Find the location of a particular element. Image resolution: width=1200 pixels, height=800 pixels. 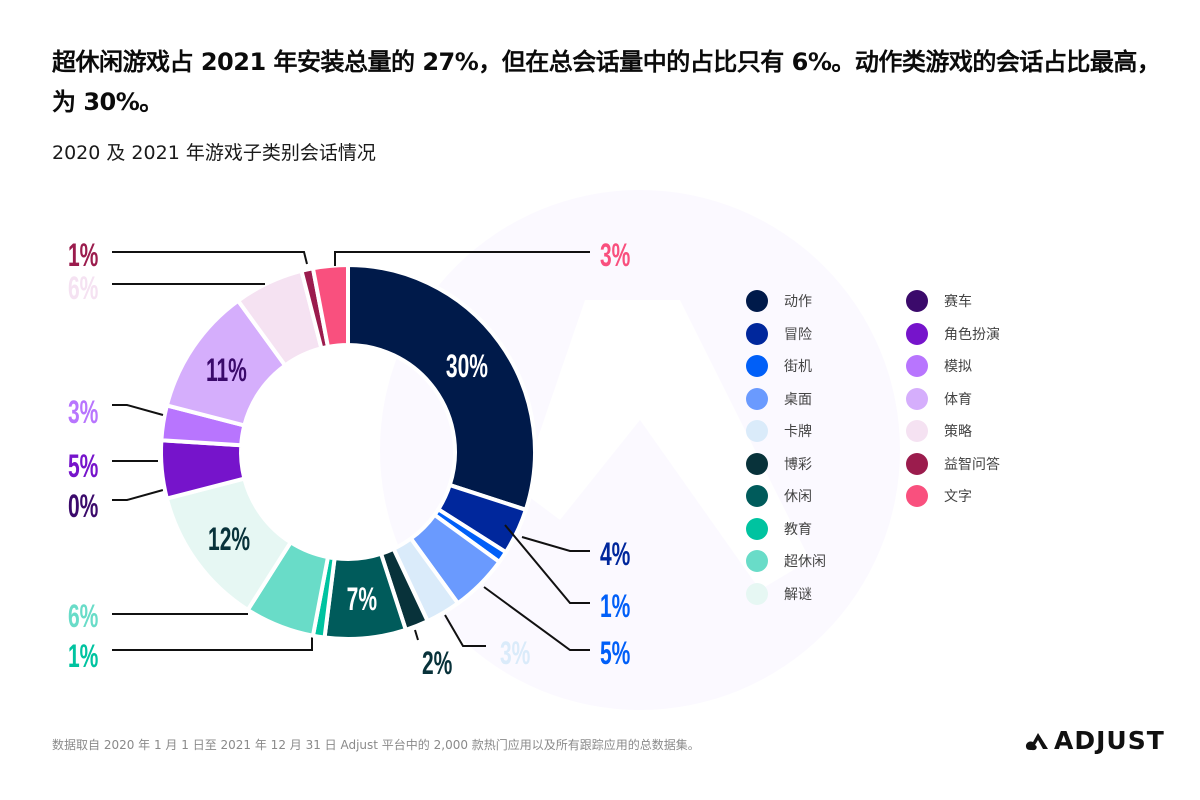

legend-item: 休闲 is located at coordinates (779, 496).